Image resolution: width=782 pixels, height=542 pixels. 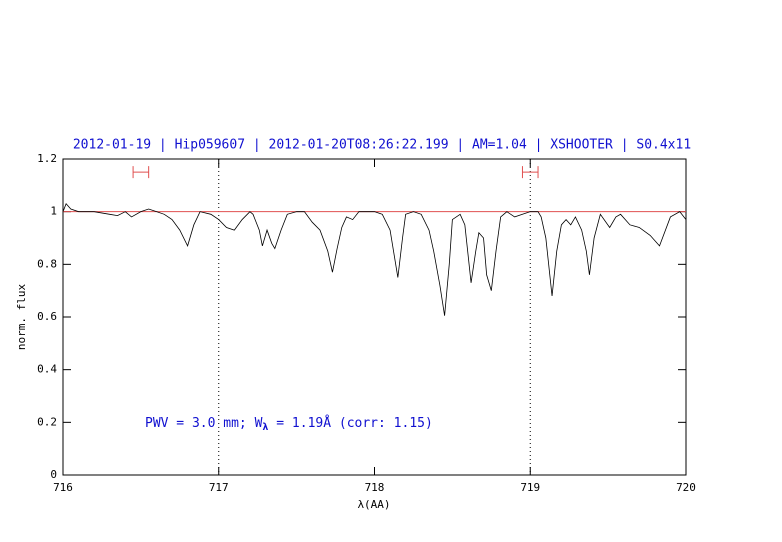 What do you see at coordinates (47, 158) in the screenshot?
I see `y-tick-label: 1.2` at bounding box center [47, 158].